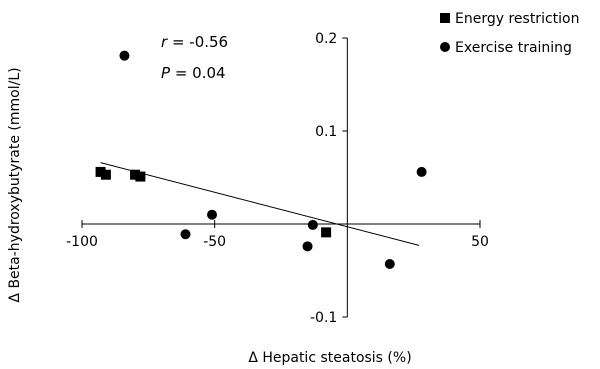  What do you see at coordinates (323, 318) in the screenshot?
I see `y-tick-label: -0.1` at bounding box center [323, 318].